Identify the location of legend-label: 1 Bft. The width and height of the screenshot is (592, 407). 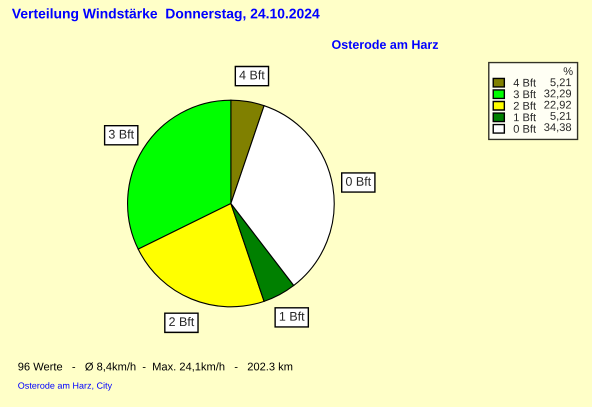
(525, 117).